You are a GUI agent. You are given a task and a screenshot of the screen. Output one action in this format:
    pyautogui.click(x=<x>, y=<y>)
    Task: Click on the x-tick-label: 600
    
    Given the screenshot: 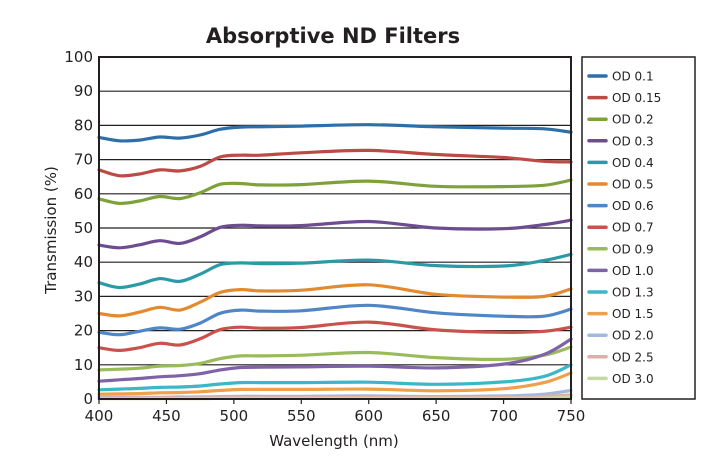 What is the action you would take?
    pyautogui.click(x=368, y=416)
    